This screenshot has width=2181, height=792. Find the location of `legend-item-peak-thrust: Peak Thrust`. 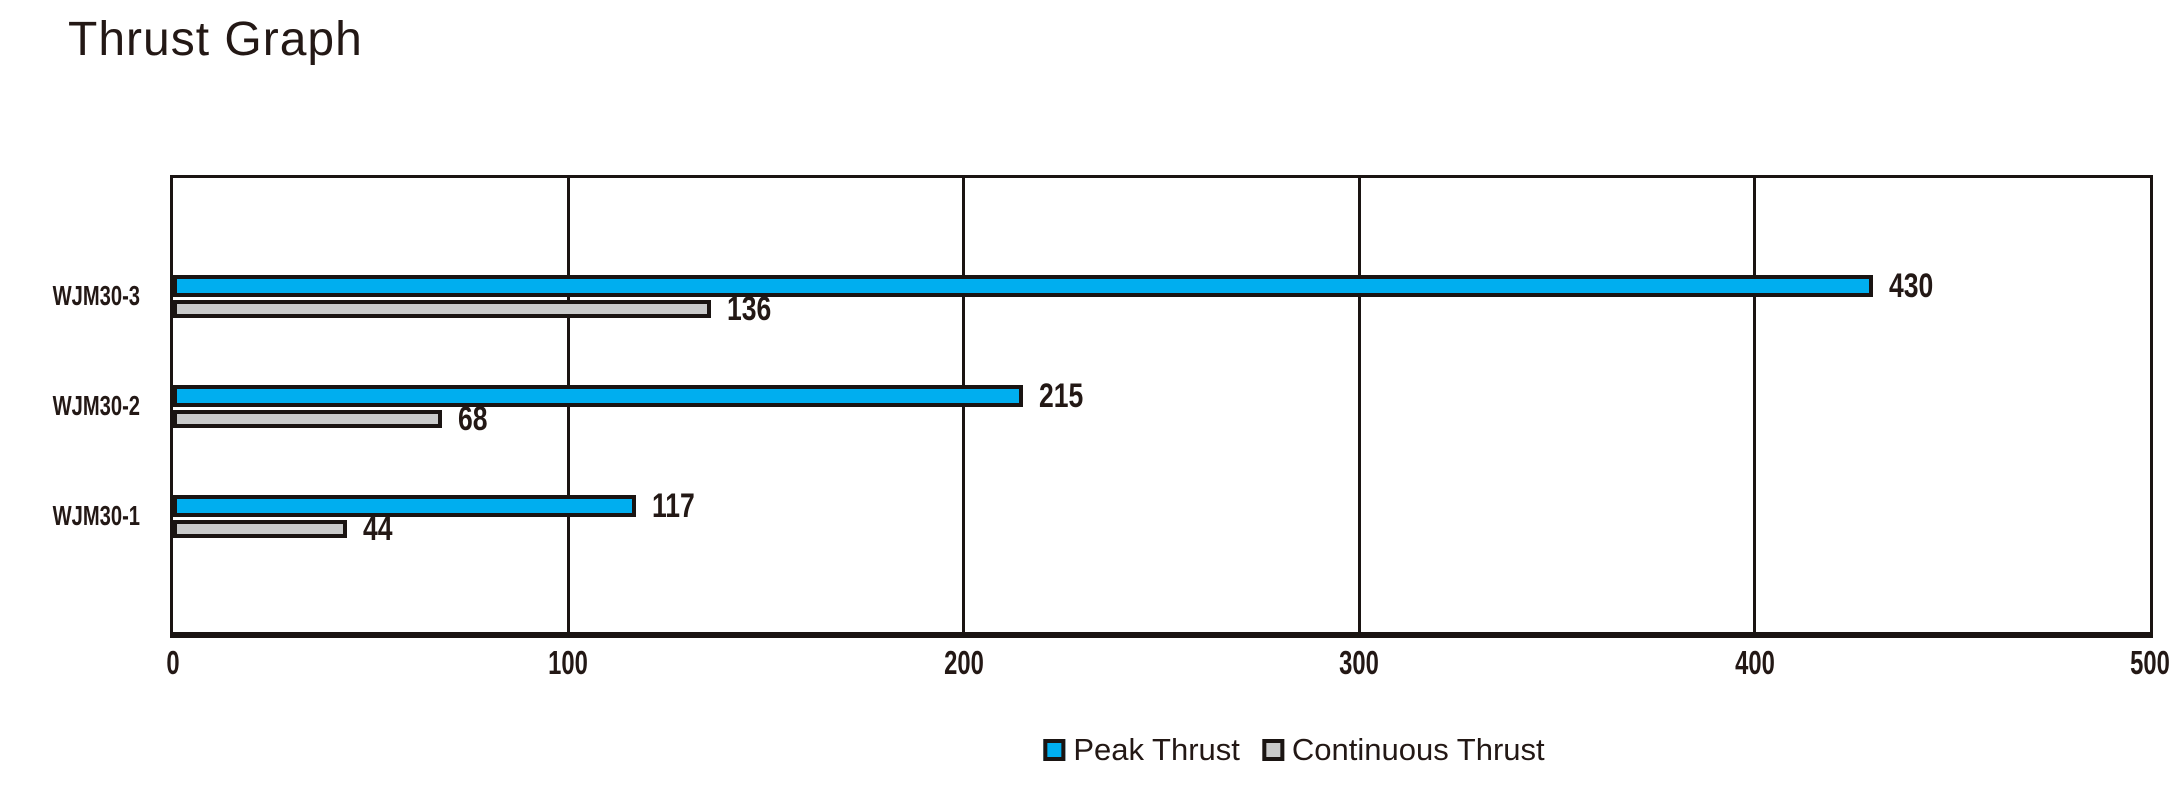

legend-item-peak-thrust: Peak Thrust is located at coordinates (1141, 750).